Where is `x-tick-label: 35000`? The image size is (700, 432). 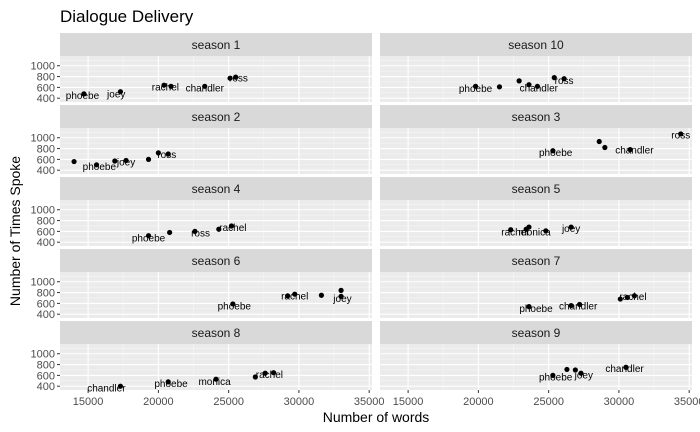
x-tick-label: 35000 is located at coordinates (369, 402).